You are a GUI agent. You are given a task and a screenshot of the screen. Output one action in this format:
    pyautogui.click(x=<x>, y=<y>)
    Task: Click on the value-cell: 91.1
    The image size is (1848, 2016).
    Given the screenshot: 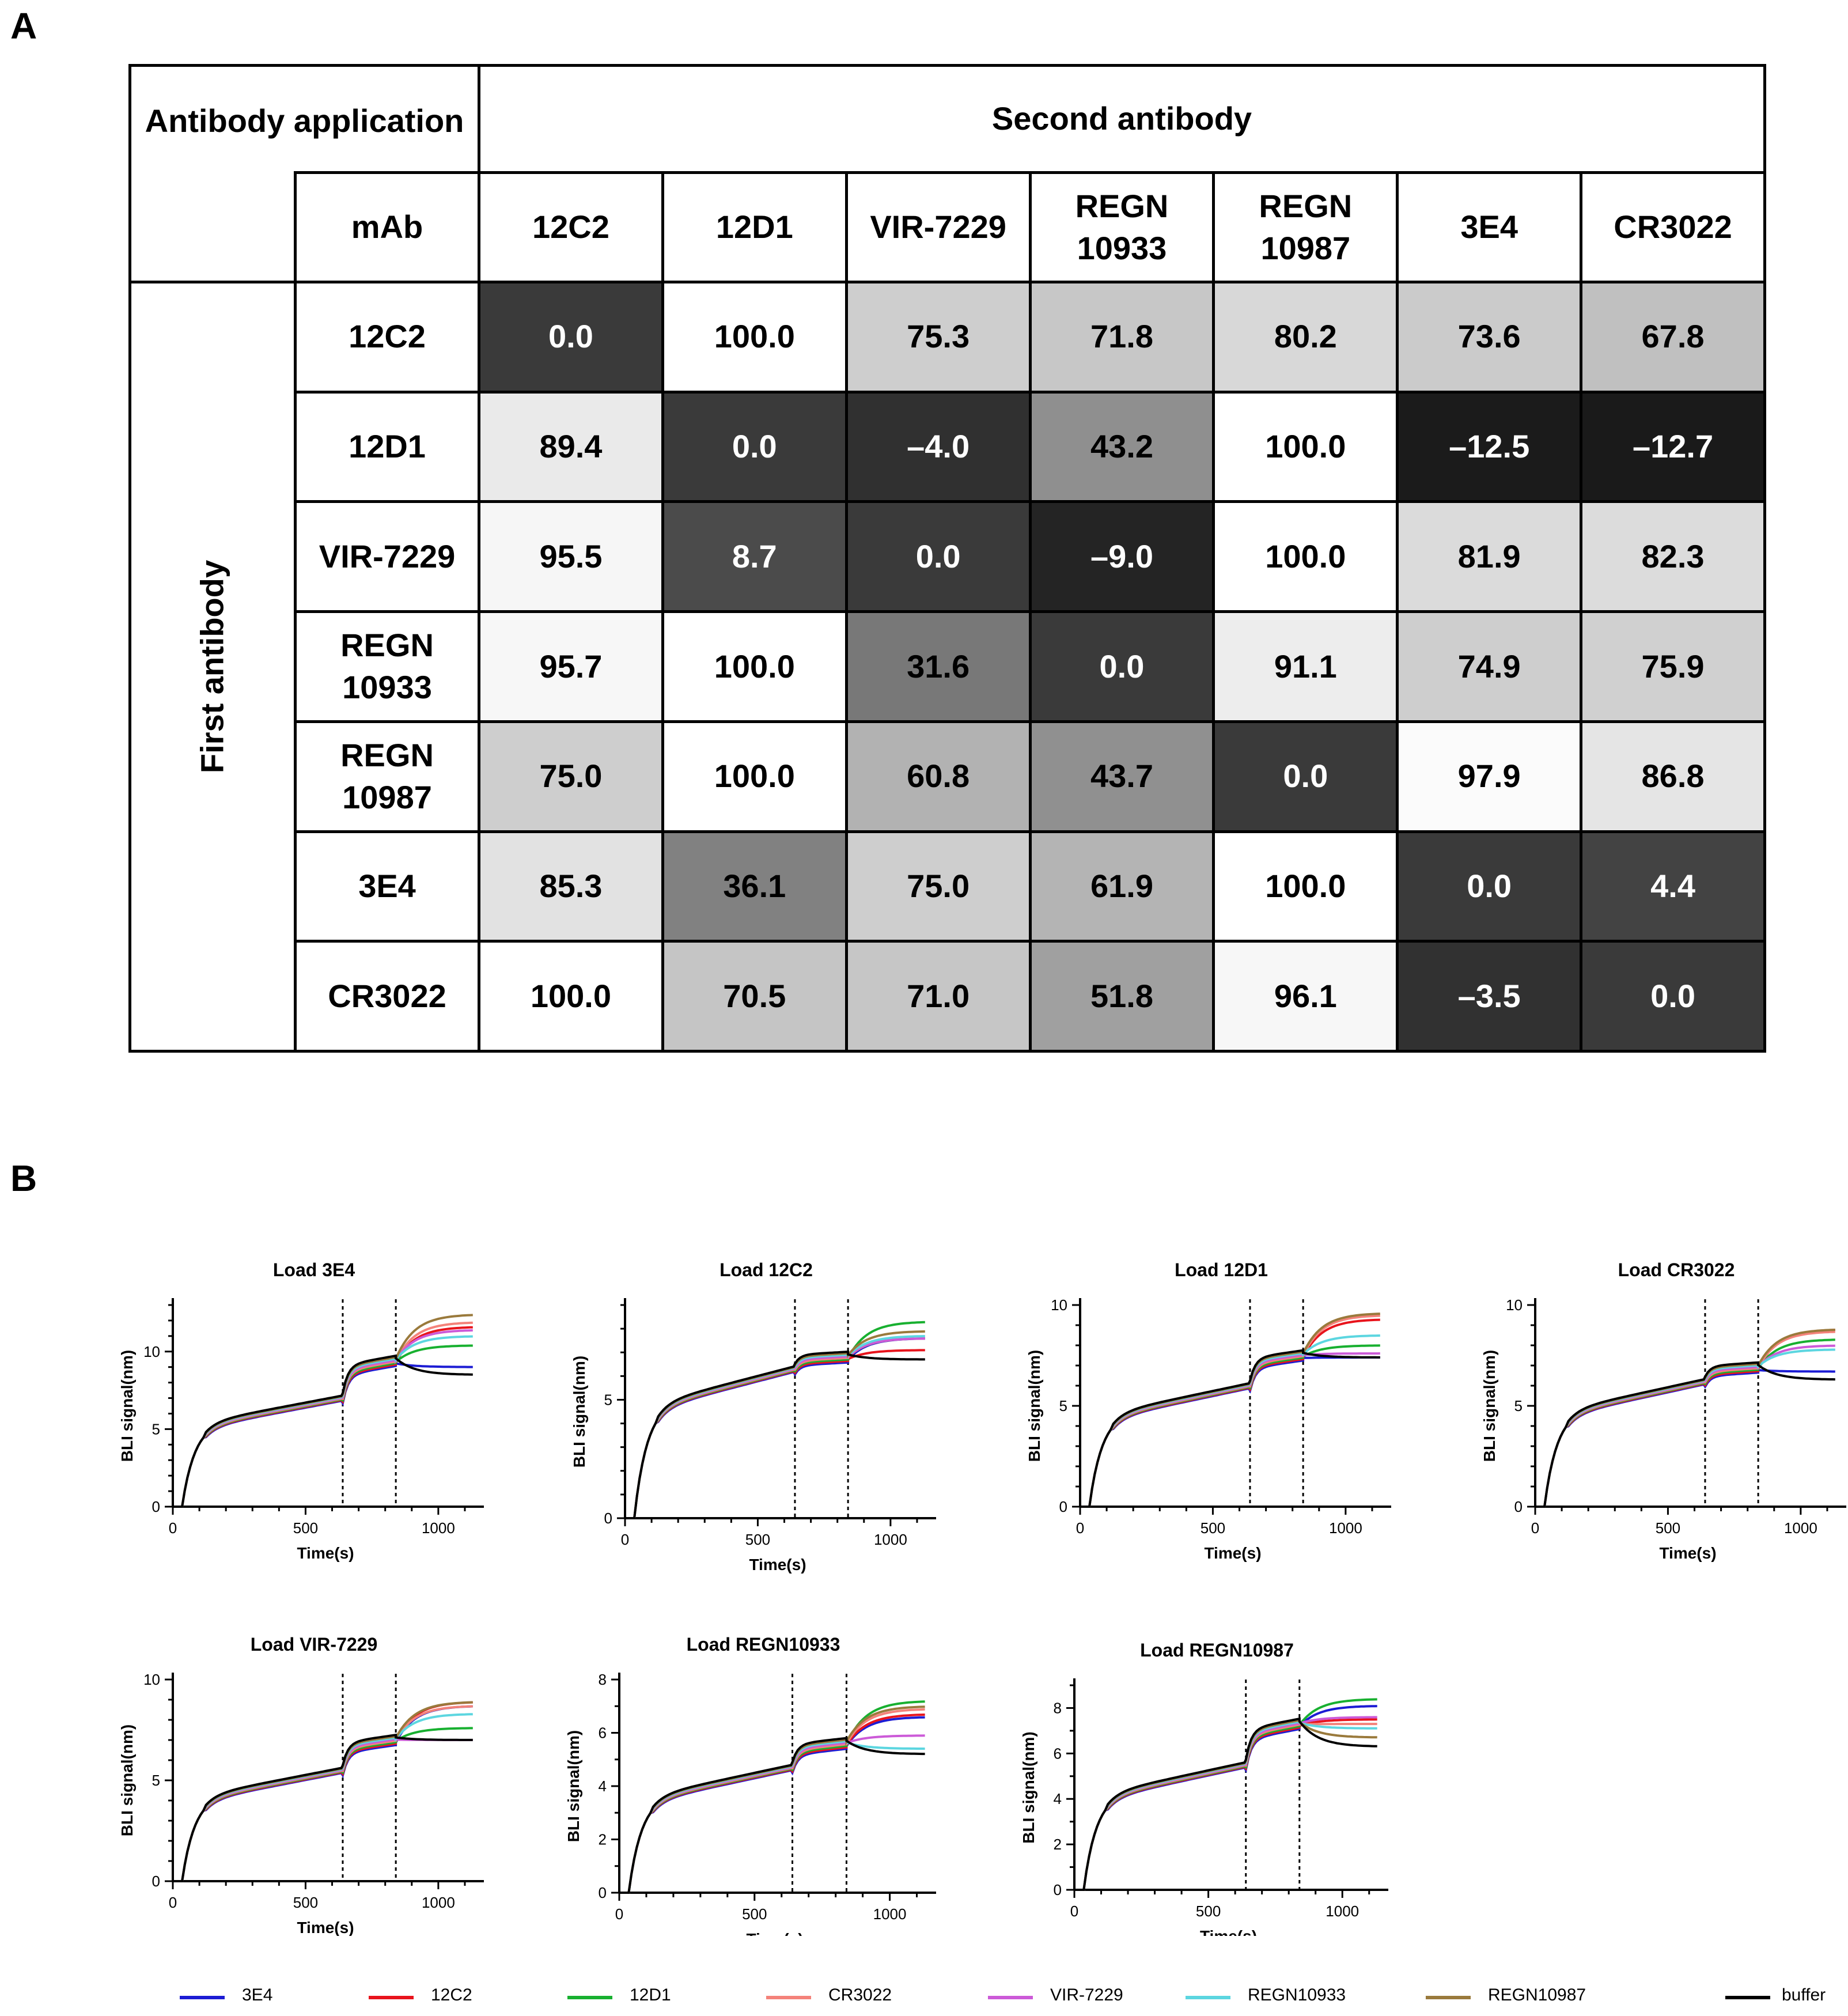 What is the action you would take?
    pyautogui.click(x=1305, y=666)
    